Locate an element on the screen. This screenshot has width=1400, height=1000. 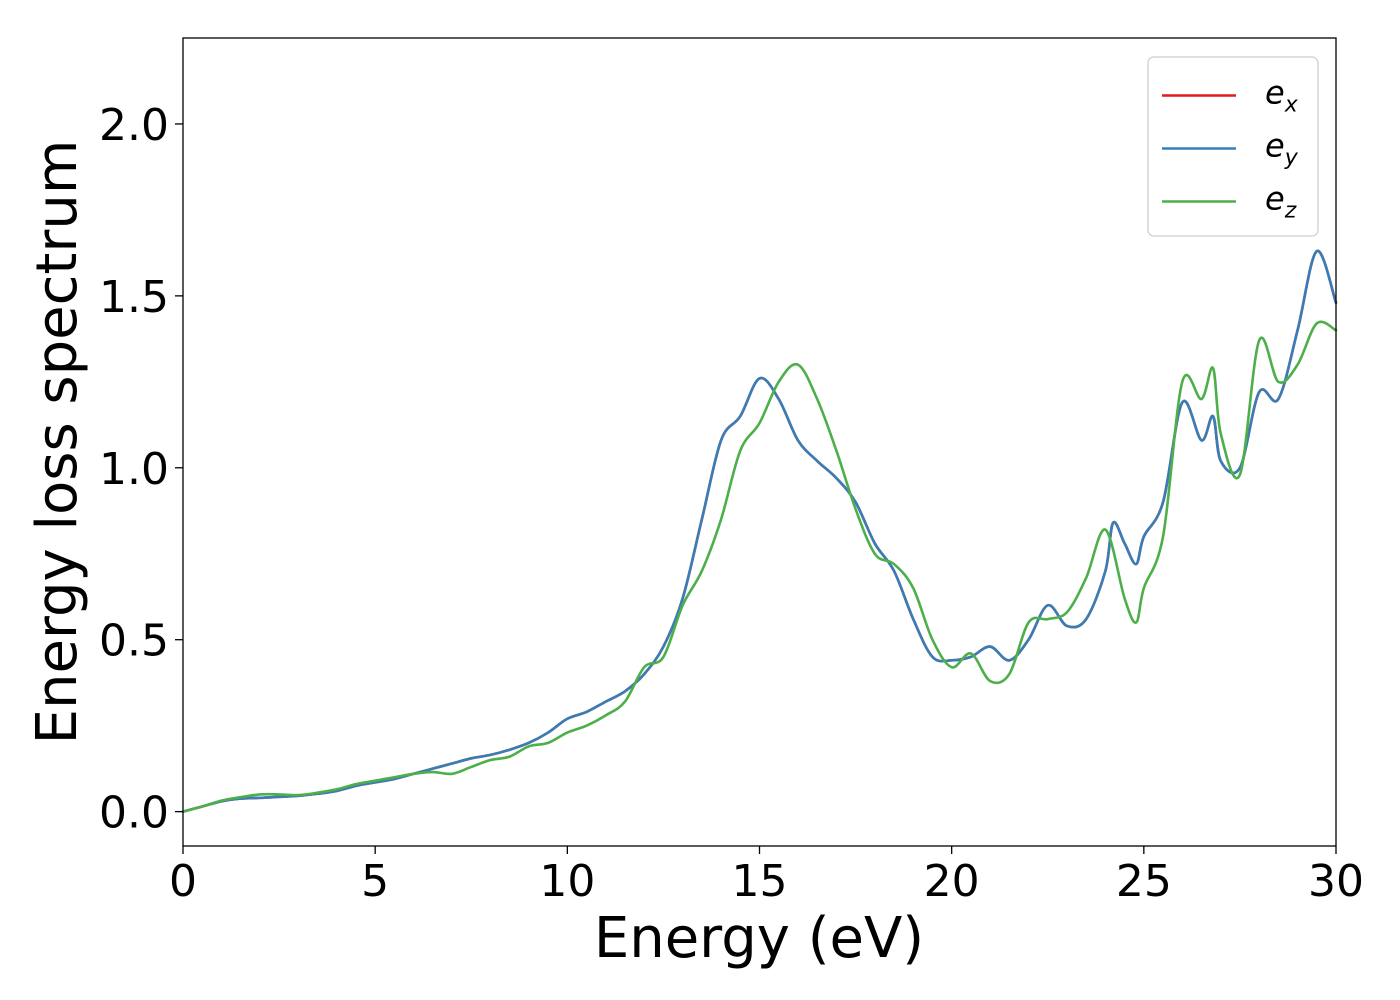
y-axis-ticks: 0.0 0.5 1.0 1.5 2.0 is located at coordinates (141, 469).